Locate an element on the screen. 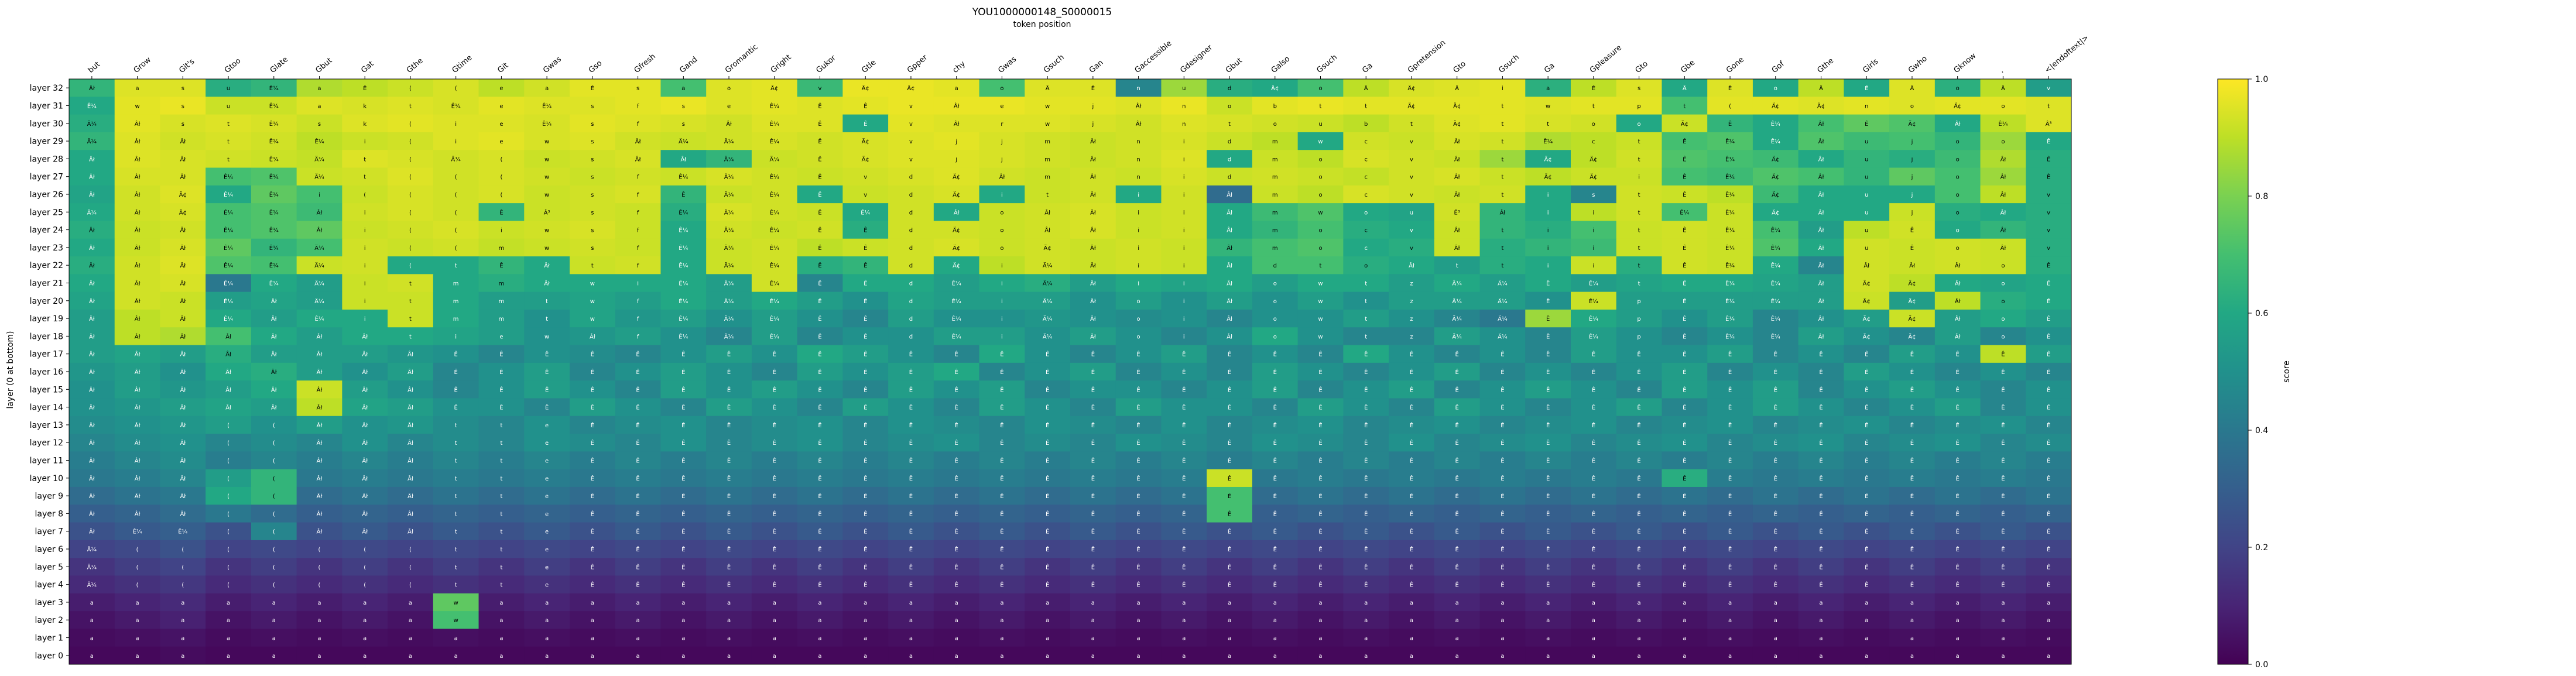 Image resolution: width=2576 pixels, height=676 pixels. cell-label: j is located at coordinates (1092, 106).